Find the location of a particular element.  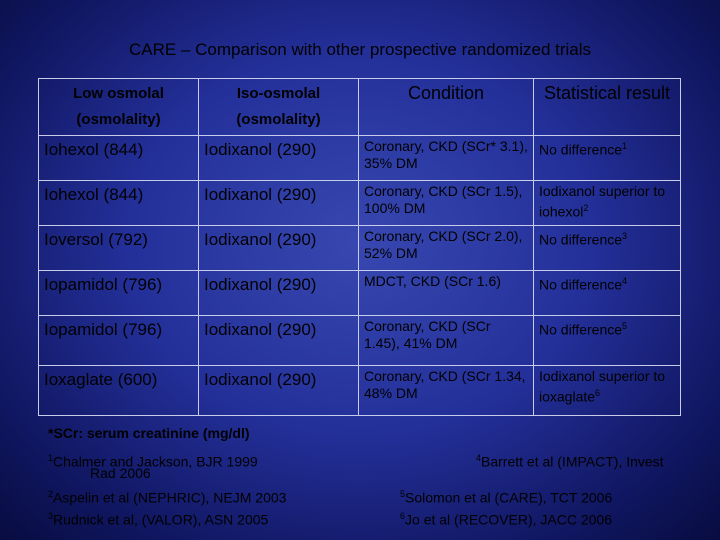

cell-superscript: 6 is located at coordinates (598, 393).